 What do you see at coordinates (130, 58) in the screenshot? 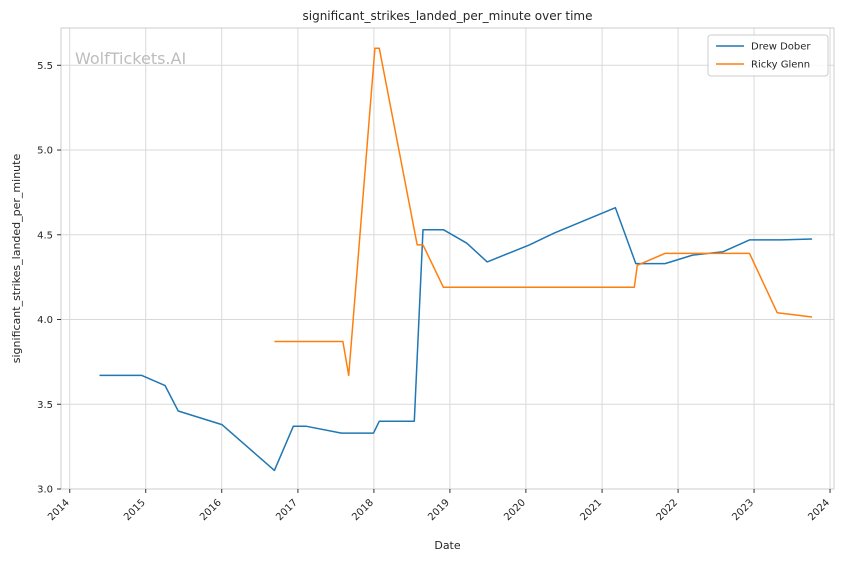
I see `watermark: WolfTickets.AI` at bounding box center [130, 58].